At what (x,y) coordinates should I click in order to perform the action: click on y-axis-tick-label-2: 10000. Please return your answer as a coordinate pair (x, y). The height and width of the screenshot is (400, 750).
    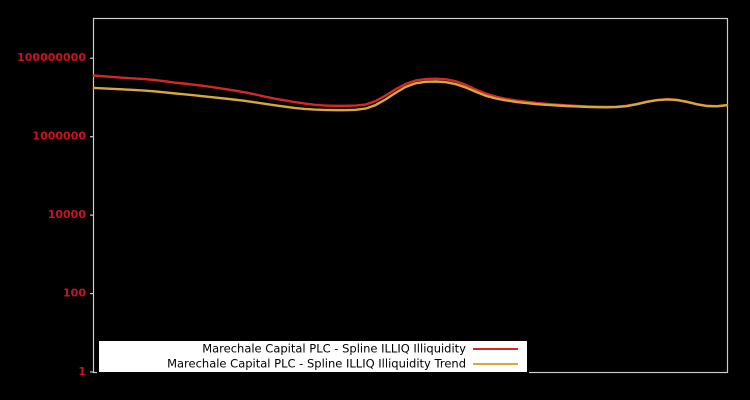
    Looking at the image, I should click on (67, 214).